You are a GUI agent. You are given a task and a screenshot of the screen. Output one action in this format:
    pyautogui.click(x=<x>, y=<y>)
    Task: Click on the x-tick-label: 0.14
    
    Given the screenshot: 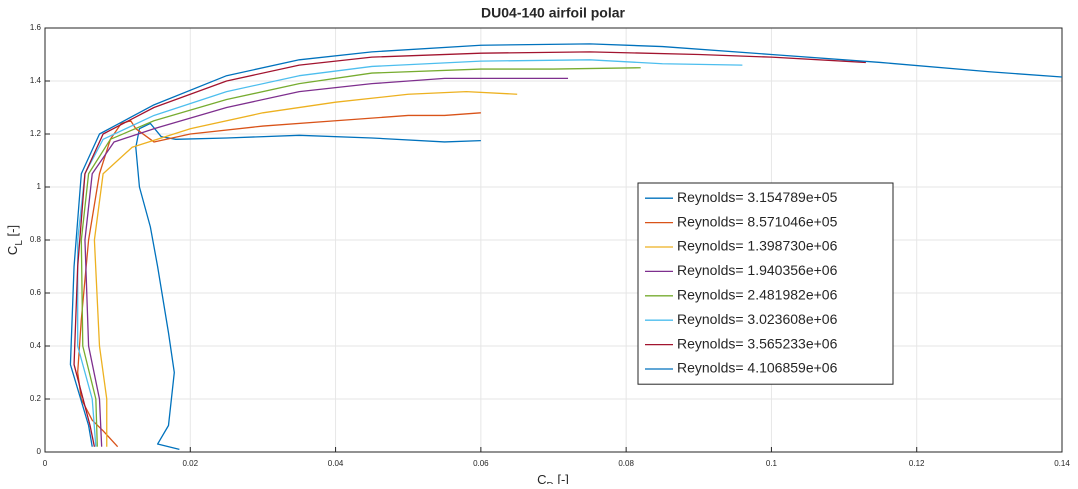 What is the action you would take?
    pyautogui.click(x=1062, y=463)
    